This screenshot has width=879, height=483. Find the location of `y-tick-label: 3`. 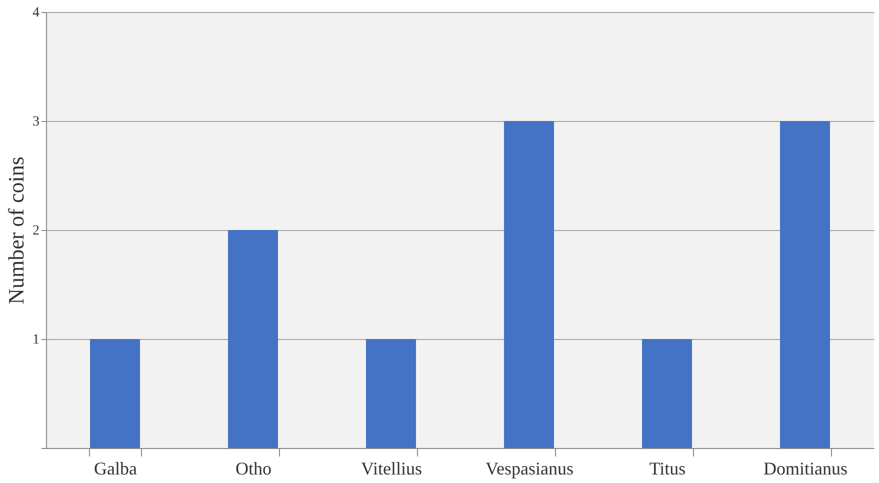

y-tick-label: 3 is located at coordinates (36, 122).